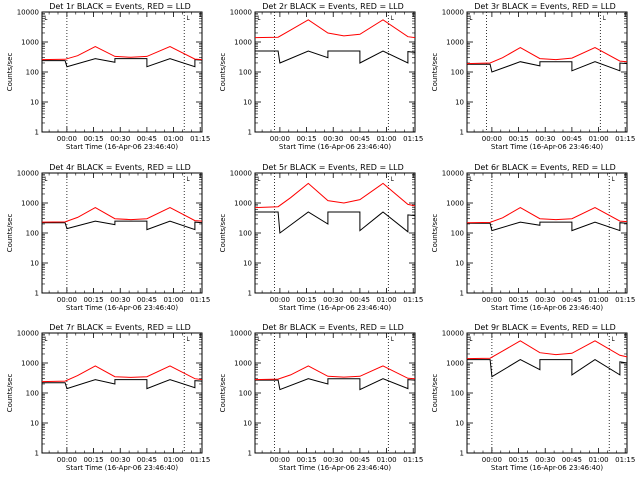  Describe the element at coordinates (333, 6) in the screenshot. I see `chart-title: Det 2r BLACK = Events, RED = LLD` at that location.